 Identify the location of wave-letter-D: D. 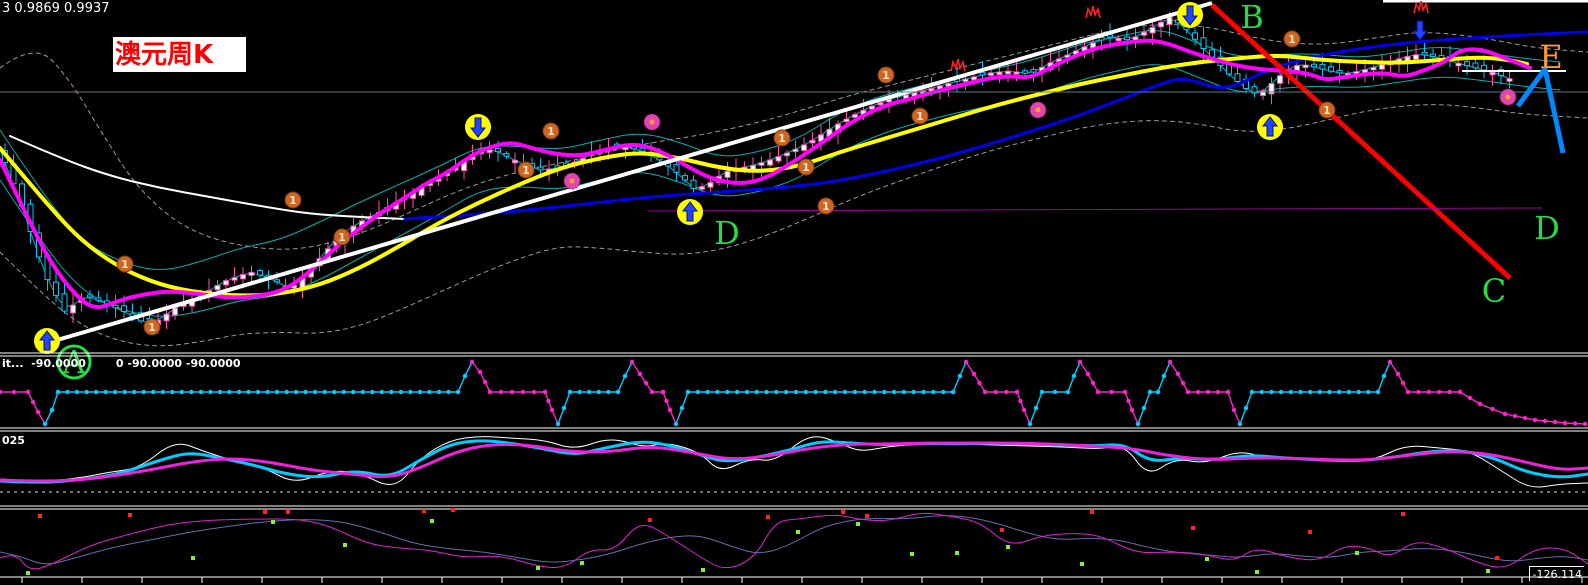
(1547, 228).